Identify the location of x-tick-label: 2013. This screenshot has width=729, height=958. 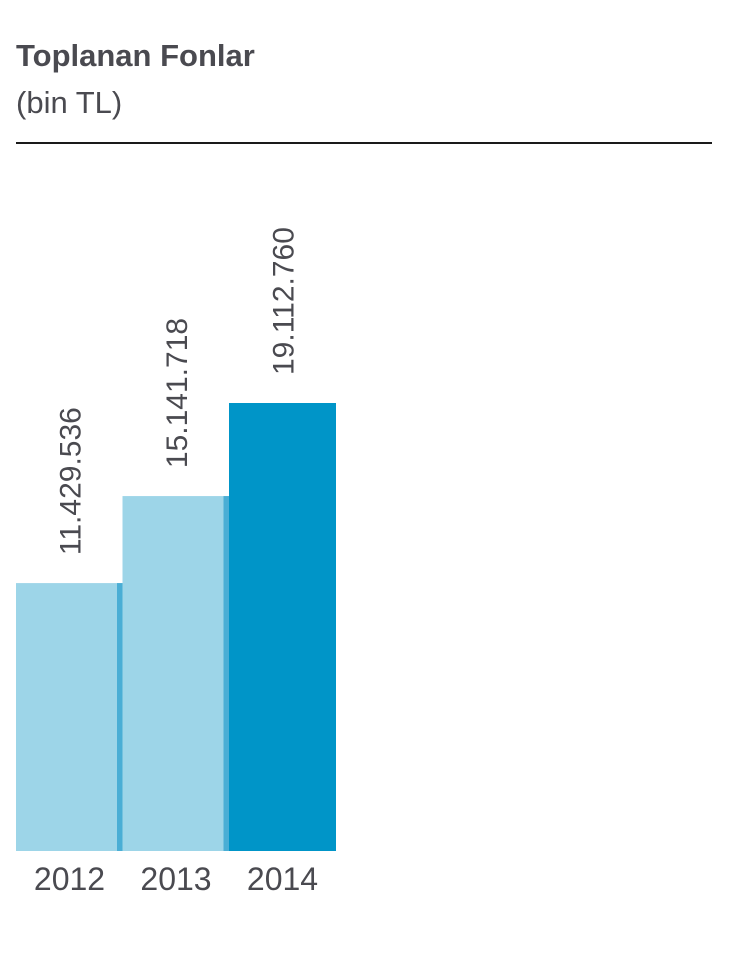
(175, 879).